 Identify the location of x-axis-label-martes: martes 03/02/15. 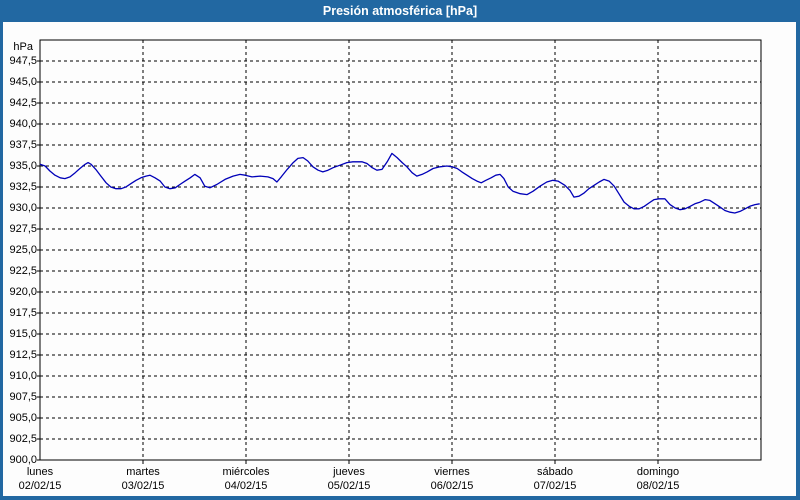
(143, 479).